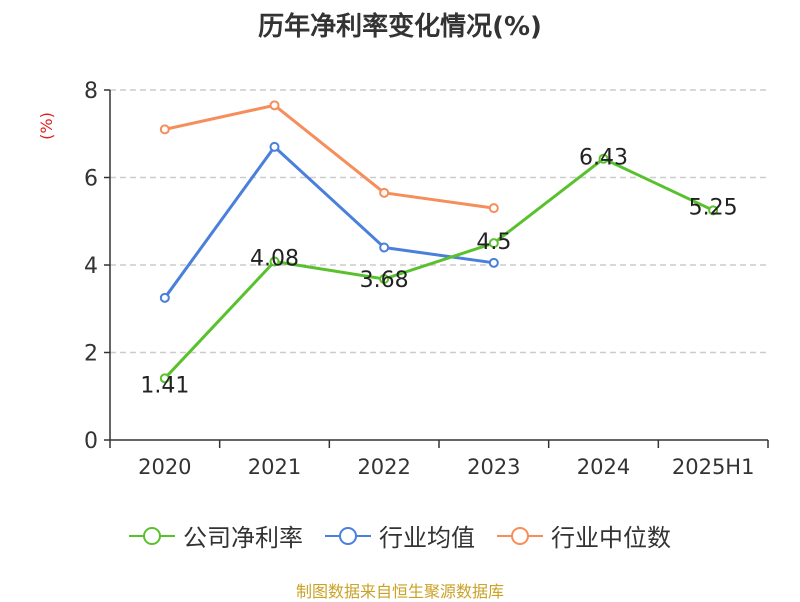 This screenshot has width=800, height=602. Describe the element at coordinates (603, 467) in the screenshot. I see `x-tick-label-2024: 2024` at that location.